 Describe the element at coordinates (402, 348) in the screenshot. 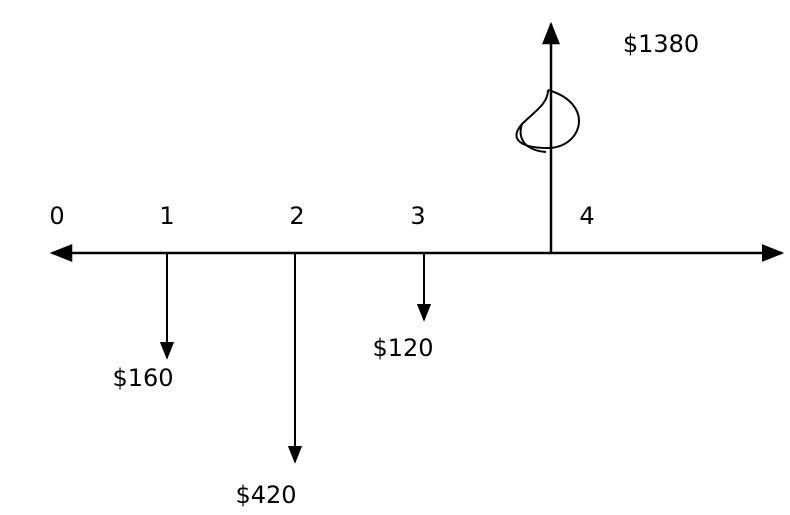

I see `cash-flow-label-period-3: $120` at that location.